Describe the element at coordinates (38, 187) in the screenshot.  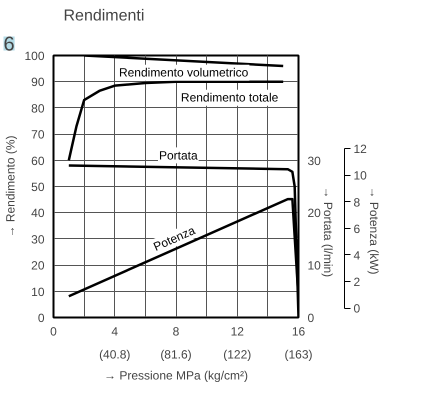
I see `y-tick-label: 50` at that location.